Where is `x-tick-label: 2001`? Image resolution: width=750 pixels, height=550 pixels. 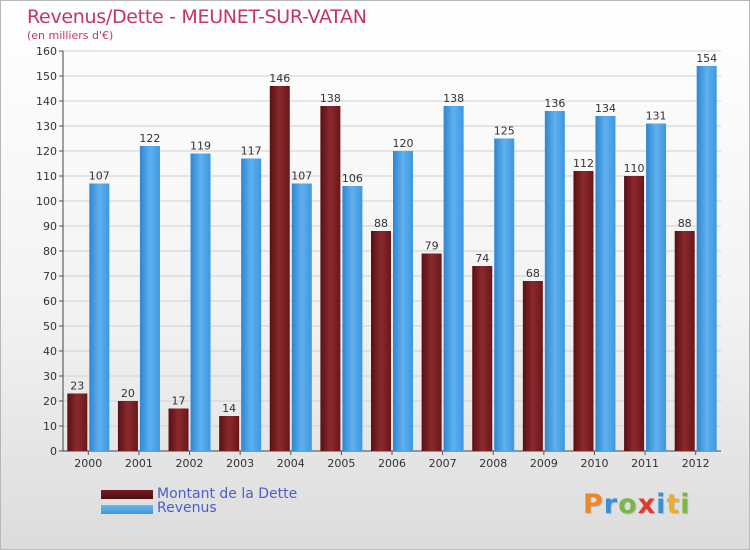 x-tick-label: 2001 is located at coordinates (139, 463).